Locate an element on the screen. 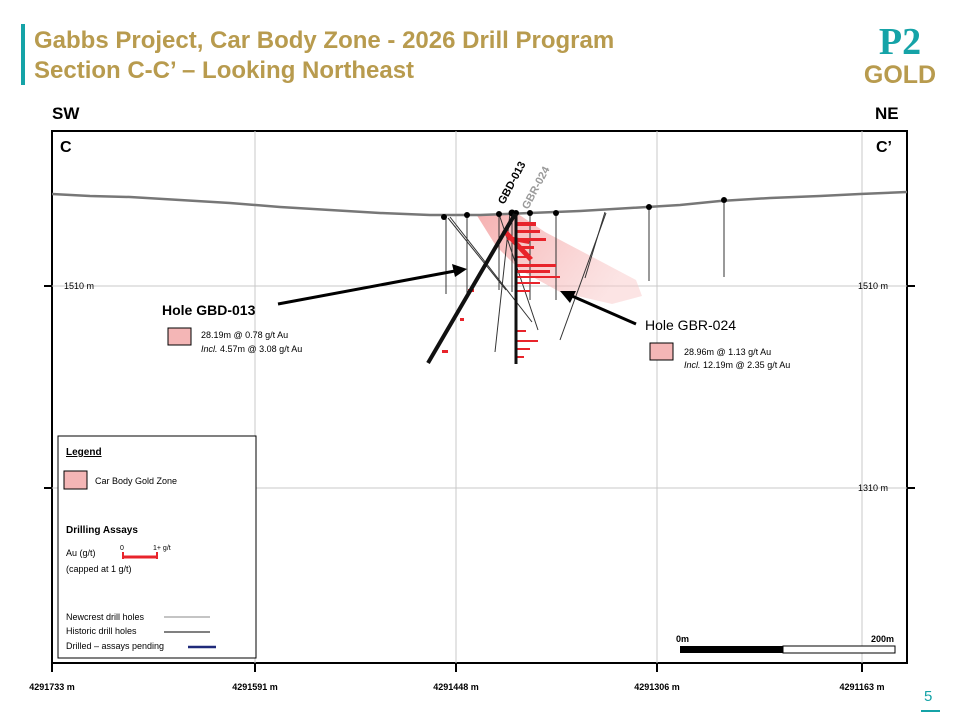 This screenshot has width=960, height=720. legend-newcrest-label: Newcrest drill holes is located at coordinates (105, 617).